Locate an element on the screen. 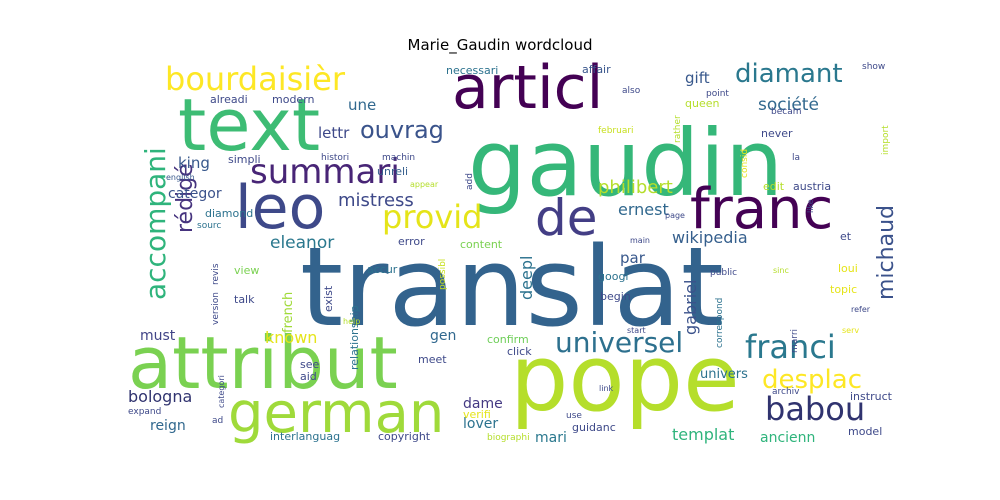  word-french: french is located at coordinates (288, 312).